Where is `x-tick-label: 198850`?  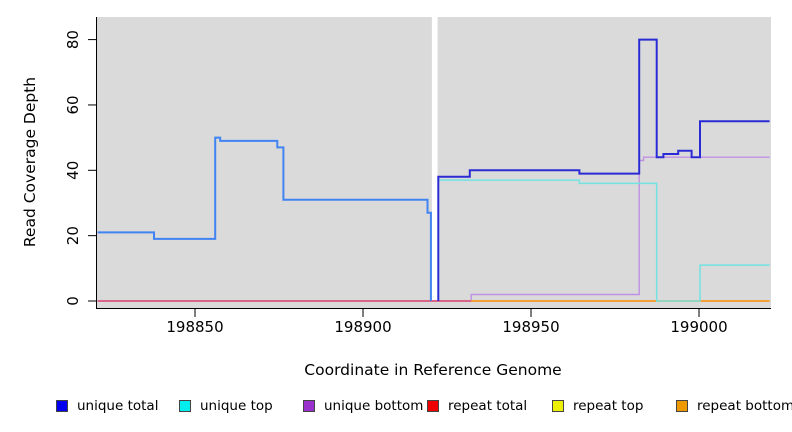 x-tick-label: 198850 is located at coordinates (194, 327).